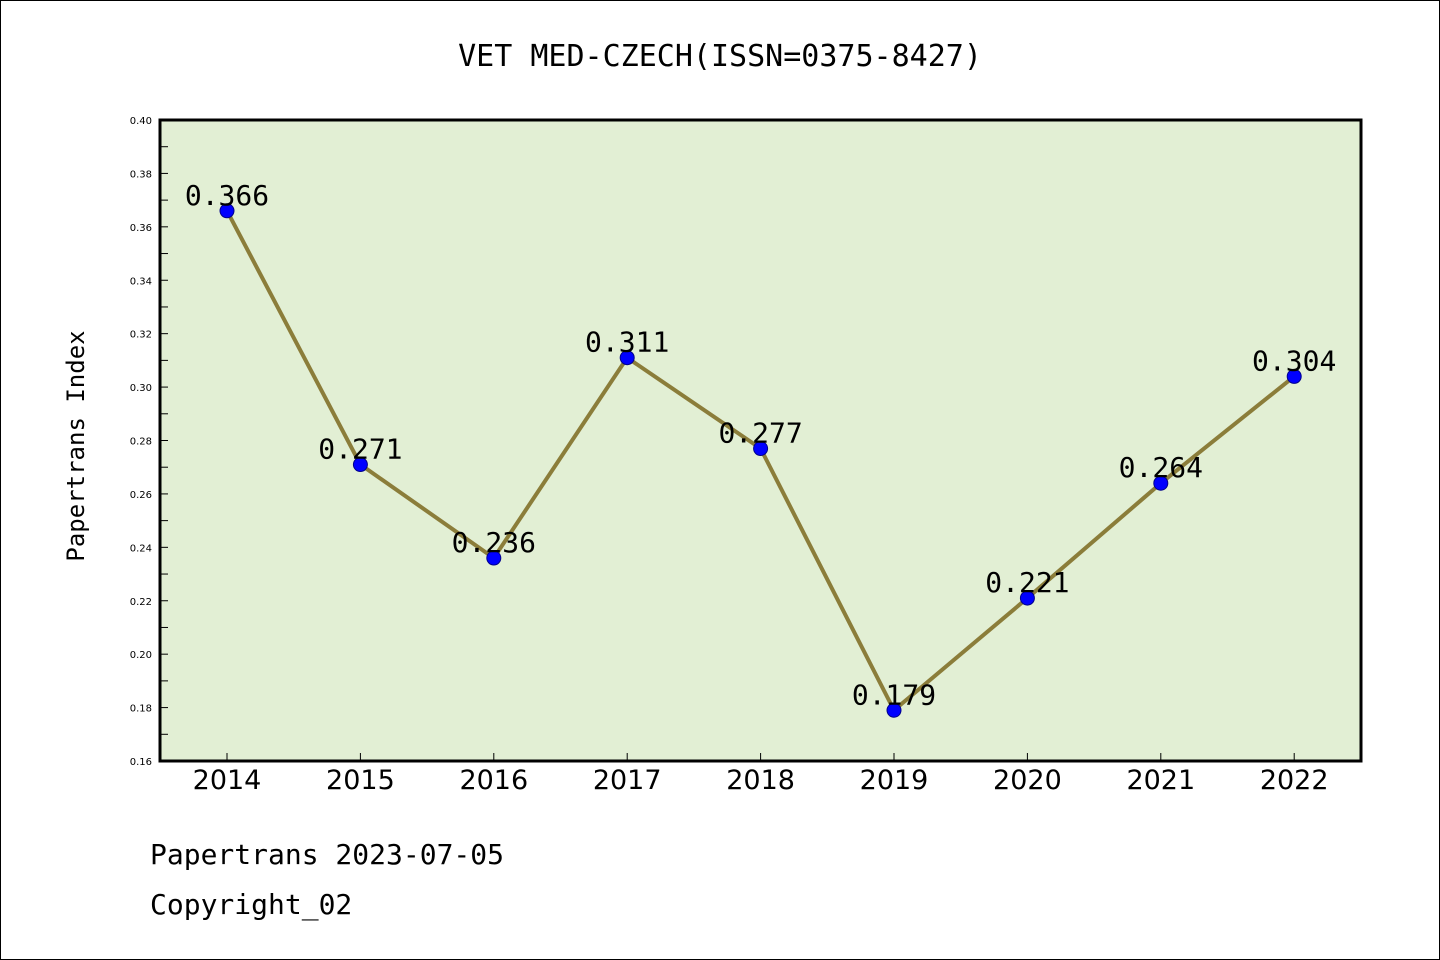 This screenshot has height=960, width=1440. What do you see at coordinates (1161, 467) in the screenshot?
I see `data-label: 0.264` at bounding box center [1161, 467].